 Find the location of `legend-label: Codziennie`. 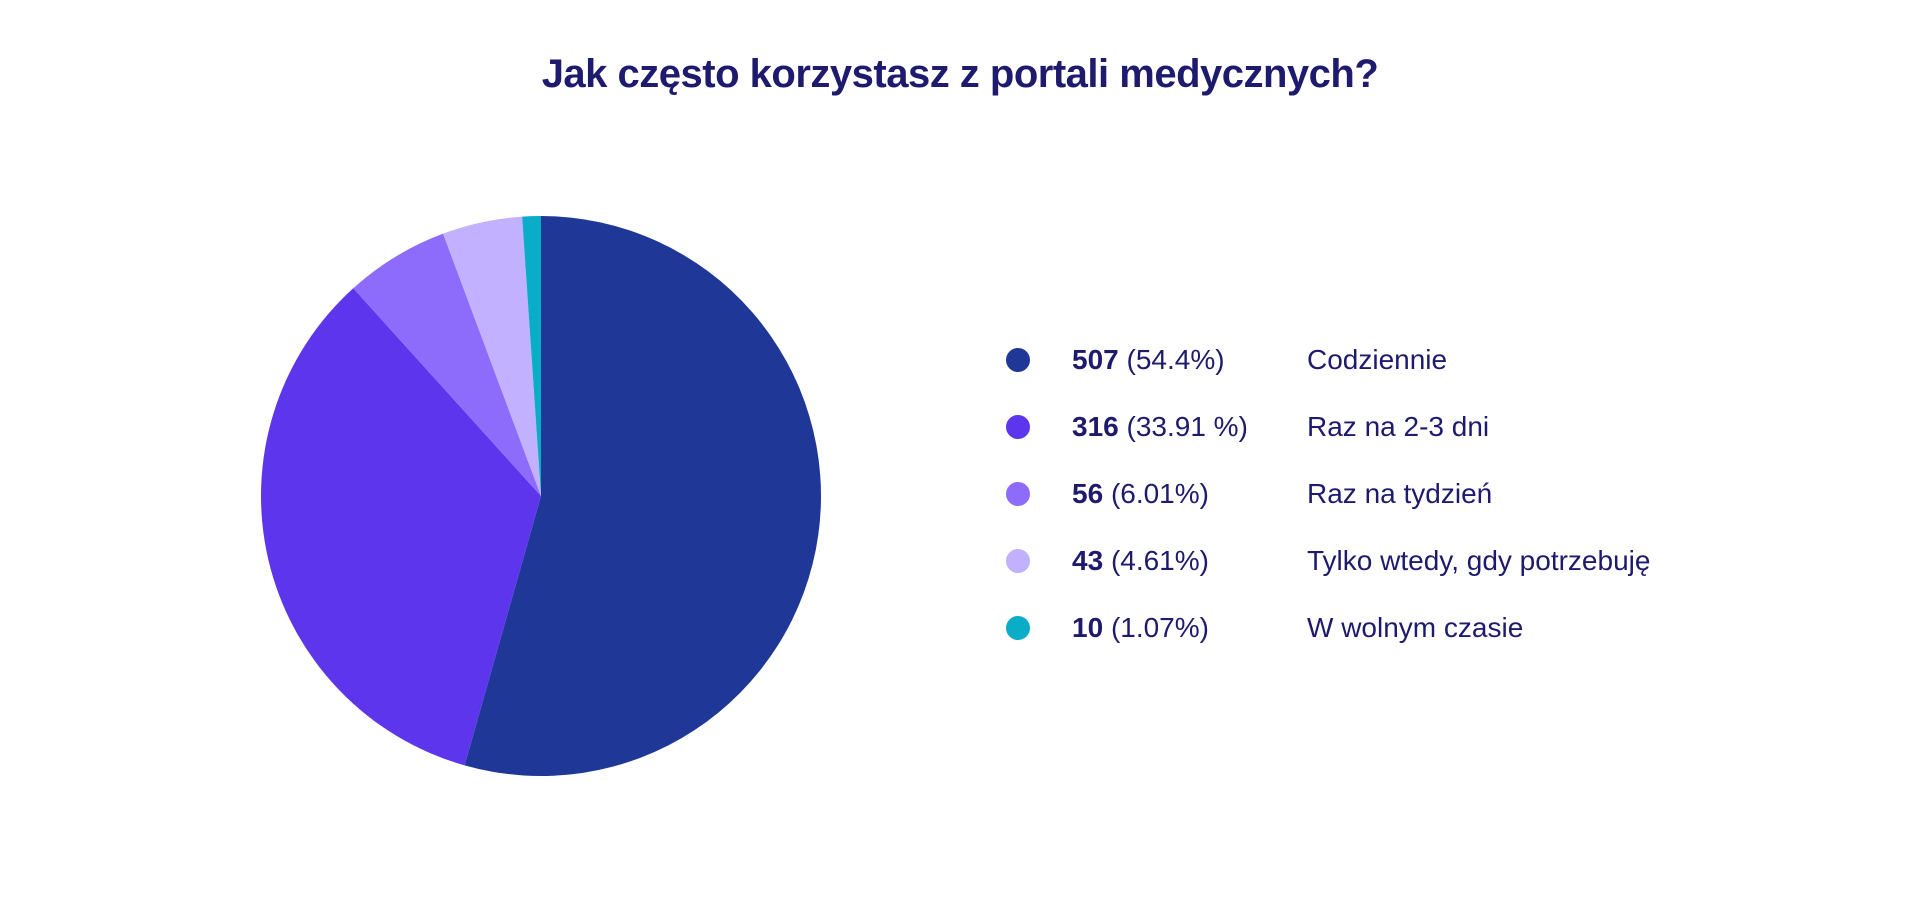

legend-label: Codziennie is located at coordinates (1377, 359).